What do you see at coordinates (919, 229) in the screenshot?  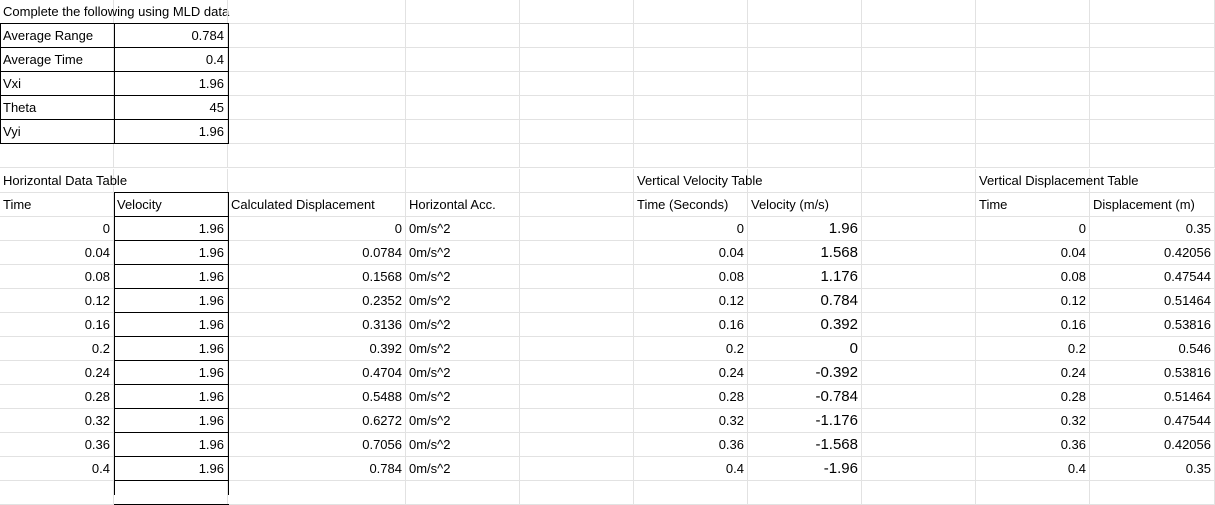 I see `cell-r9-c7` at bounding box center [919, 229].